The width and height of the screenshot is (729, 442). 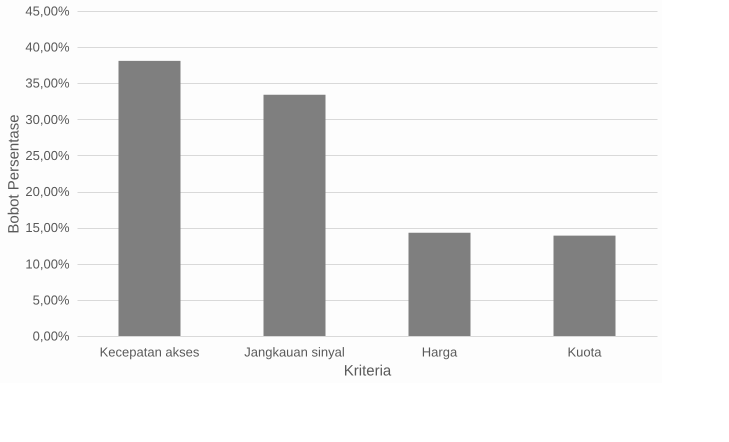 What do you see at coordinates (294, 352) in the screenshot?
I see `x-tick-label: Jangkauan sinyal` at bounding box center [294, 352].